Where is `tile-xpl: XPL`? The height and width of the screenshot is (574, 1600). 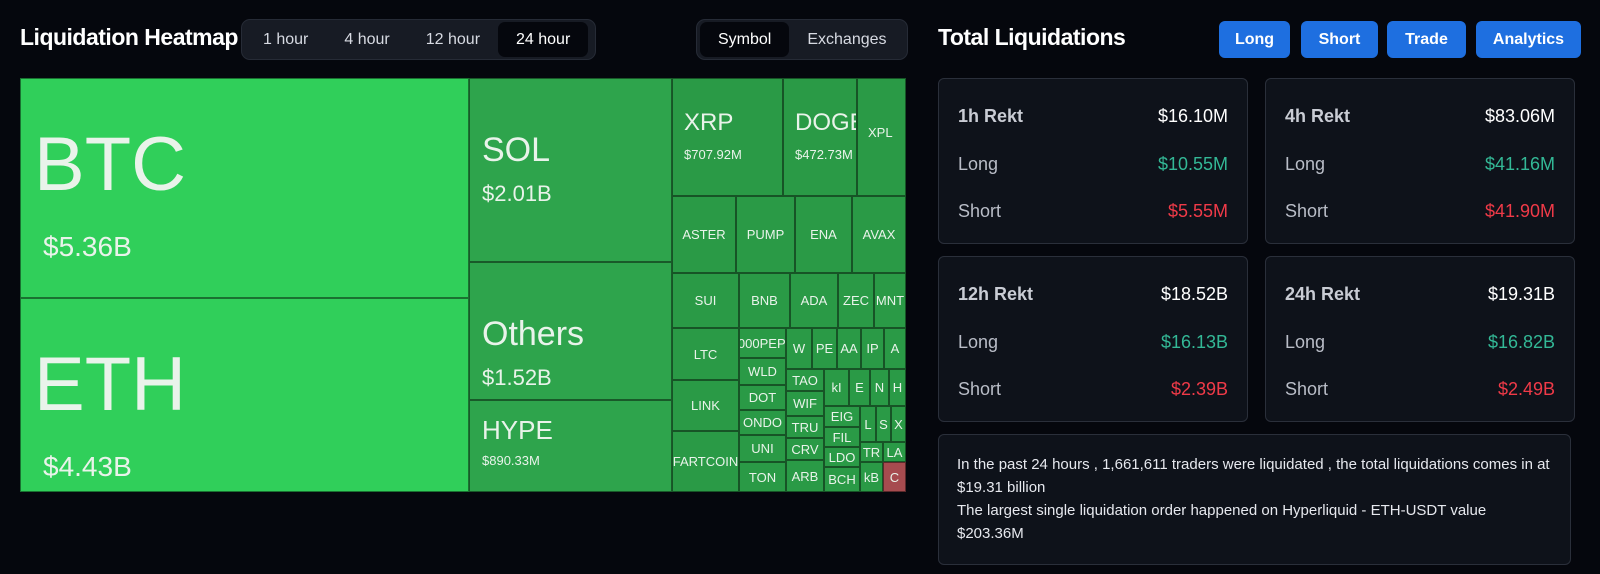
tile-xpl: XPL is located at coordinates (881, 137).